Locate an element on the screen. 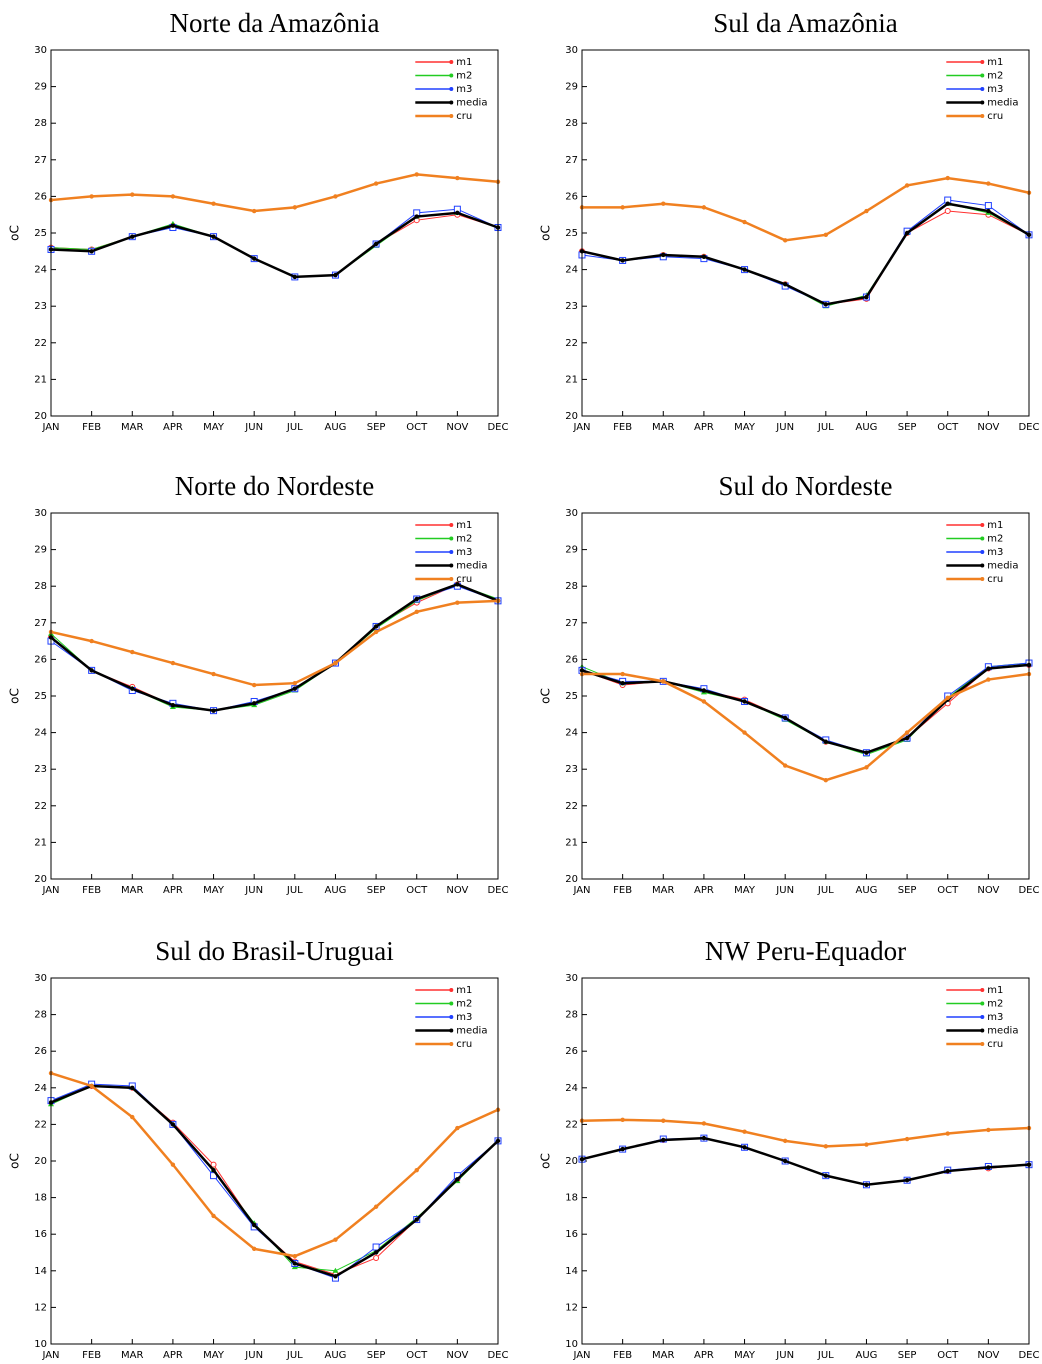  y-tick-label: 14 is located at coordinates (40, 1271).